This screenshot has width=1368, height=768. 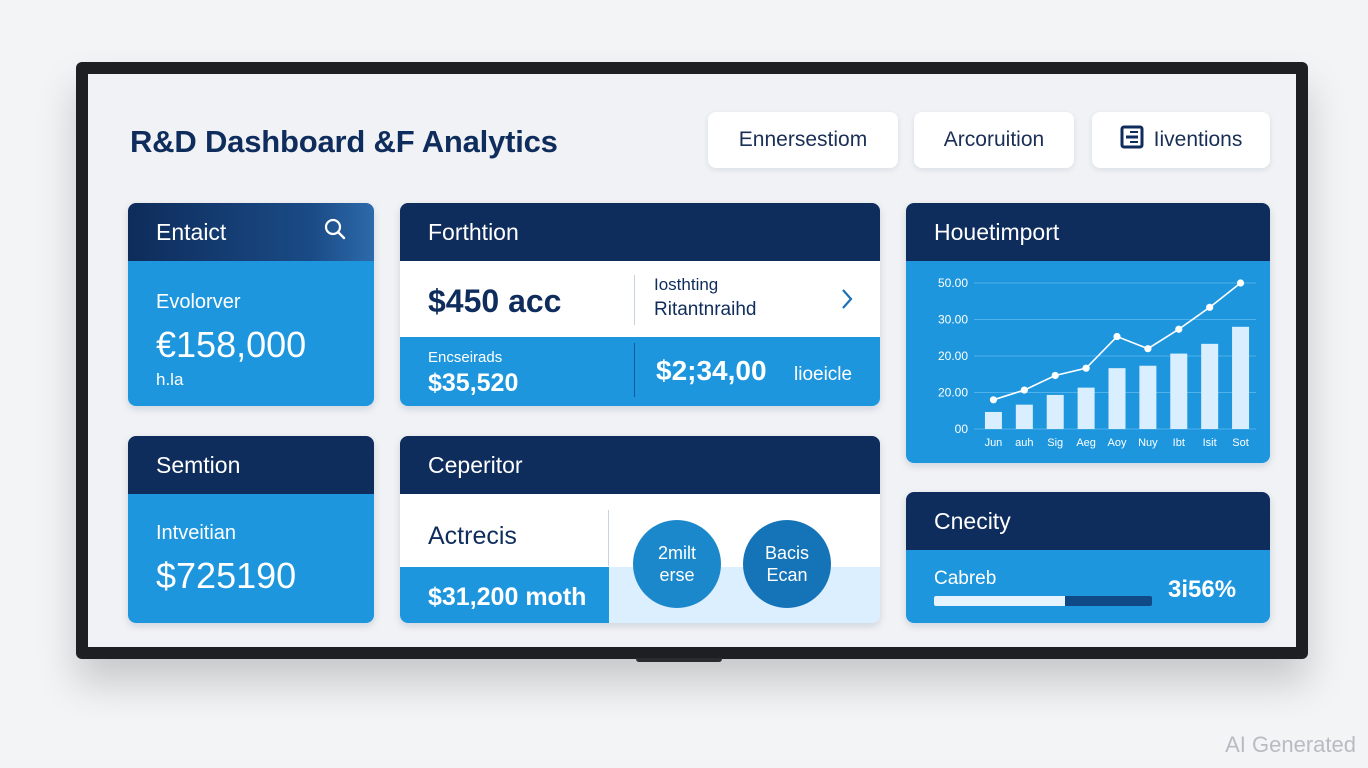 What do you see at coordinates (677, 575) in the screenshot?
I see `stat-circle-line2: erse` at bounding box center [677, 575].